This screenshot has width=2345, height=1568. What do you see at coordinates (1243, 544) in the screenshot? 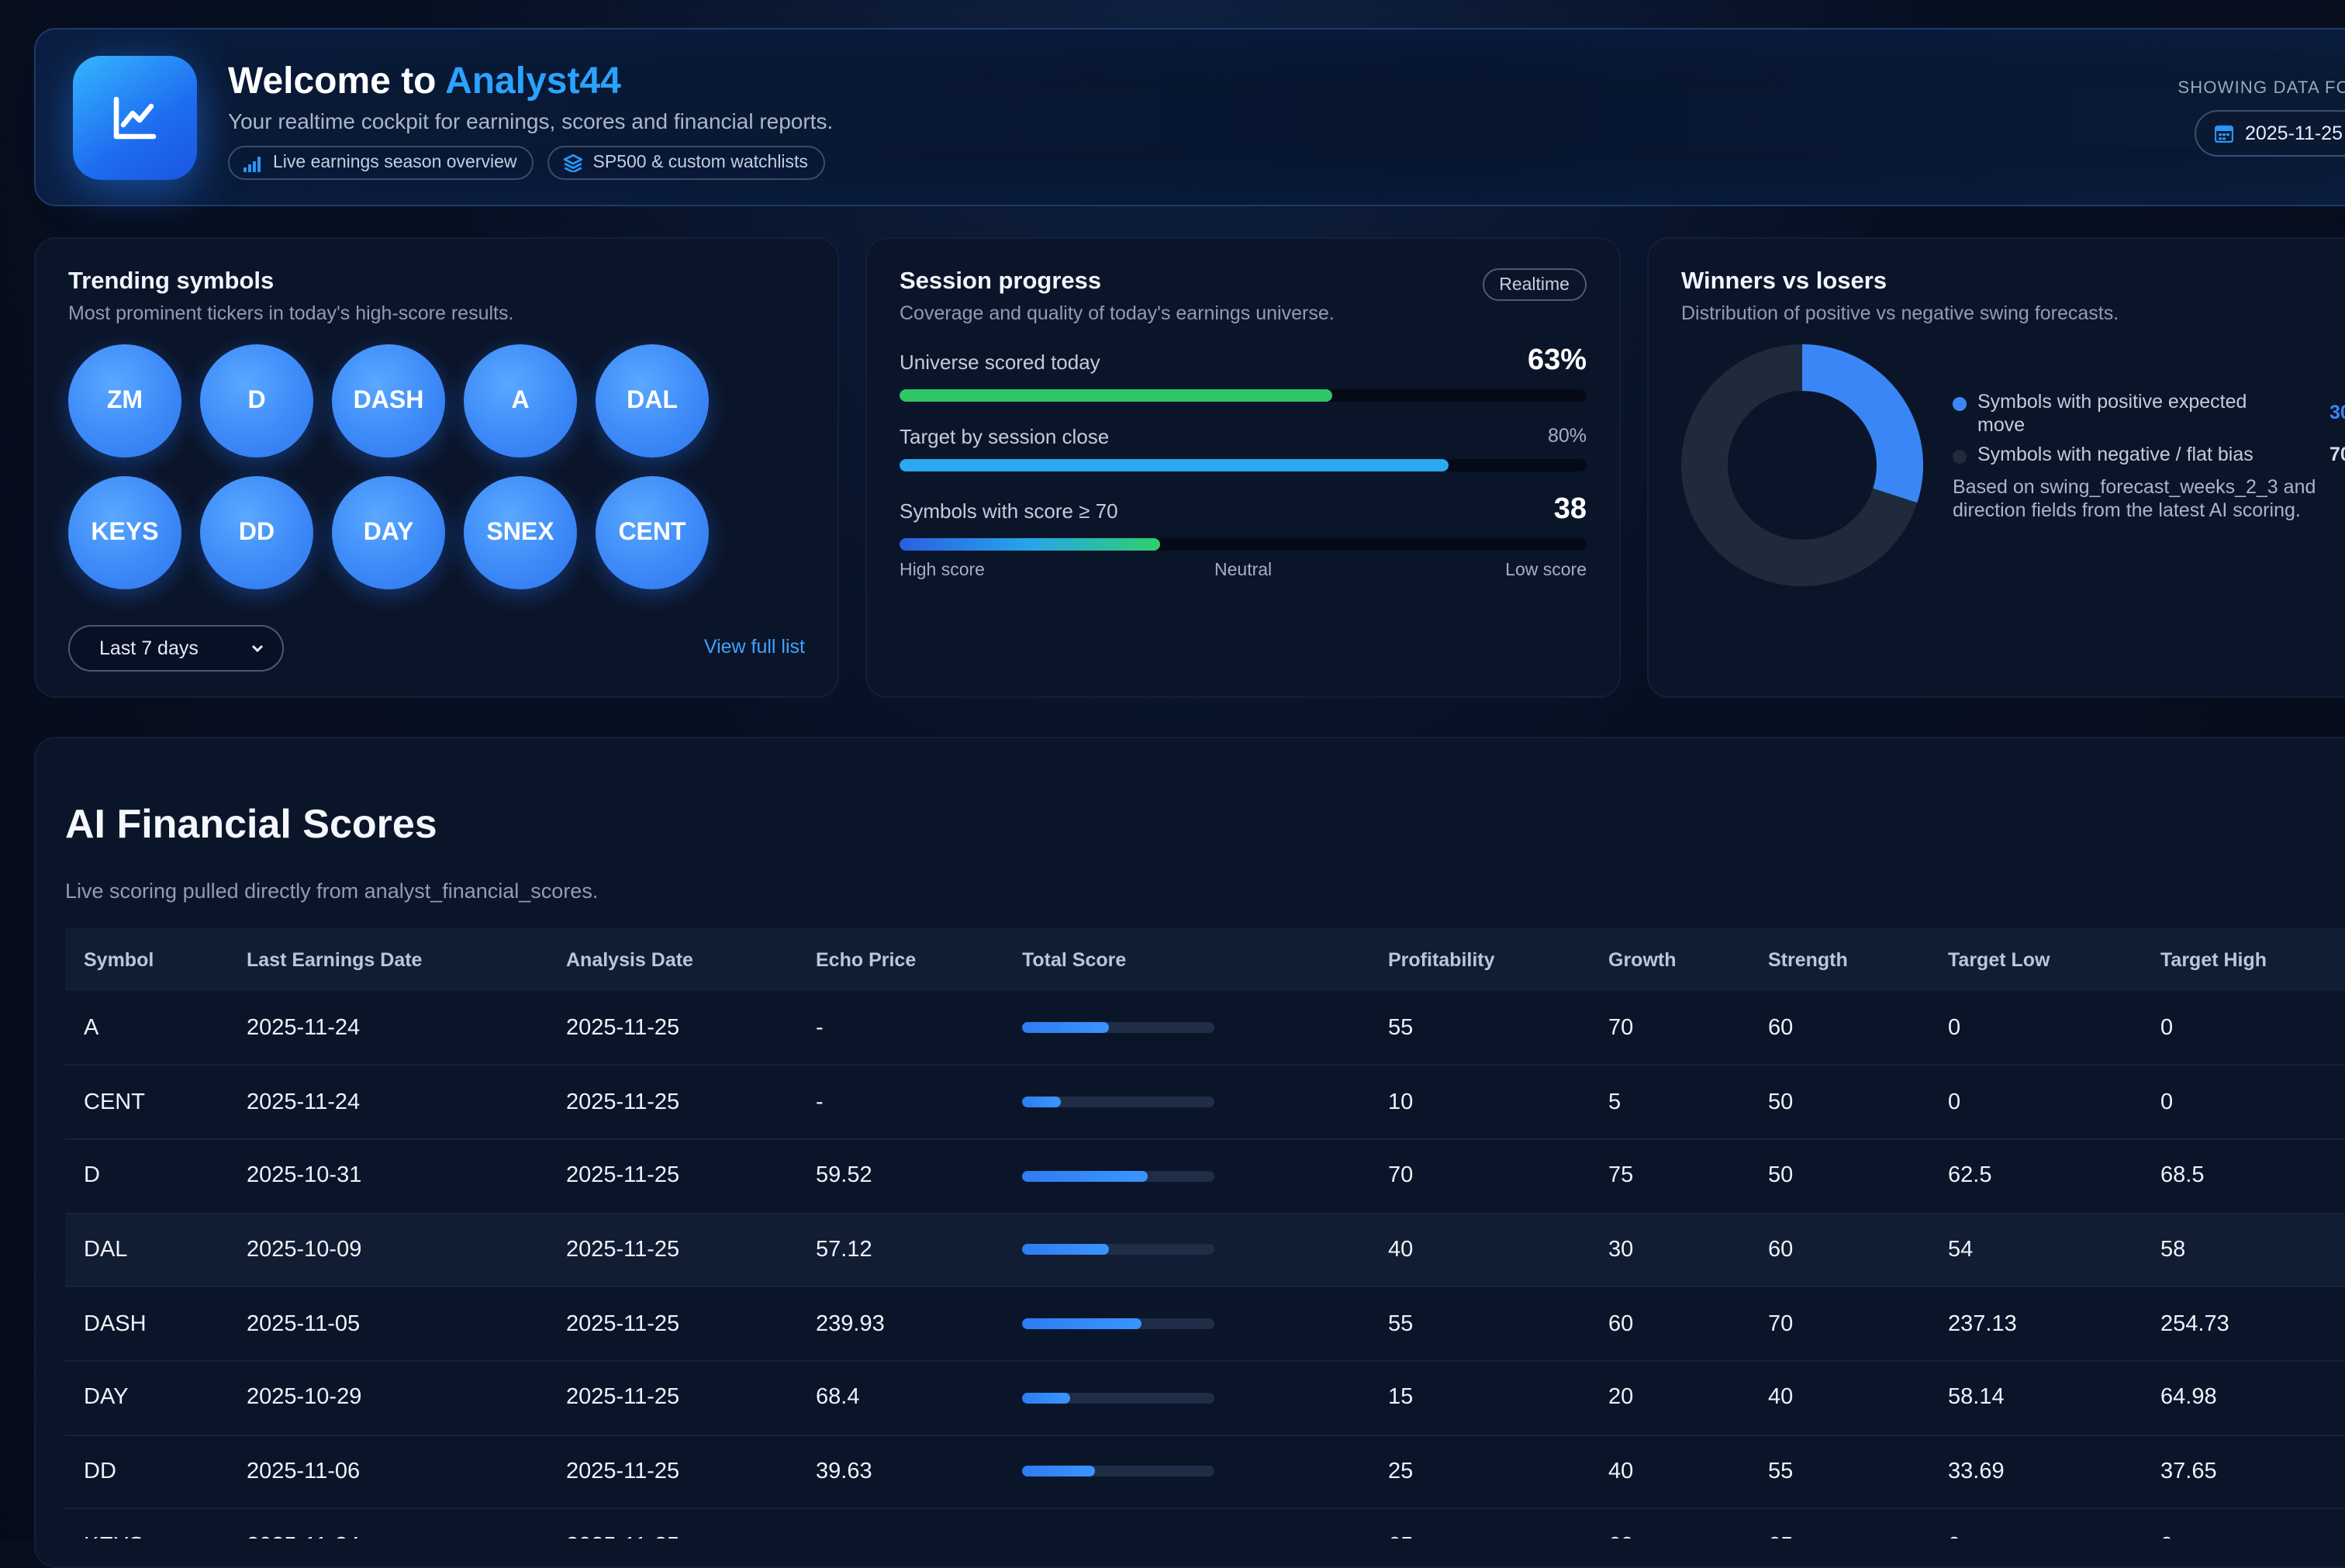
I see `score-progress-bar` at bounding box center [1243, 544].